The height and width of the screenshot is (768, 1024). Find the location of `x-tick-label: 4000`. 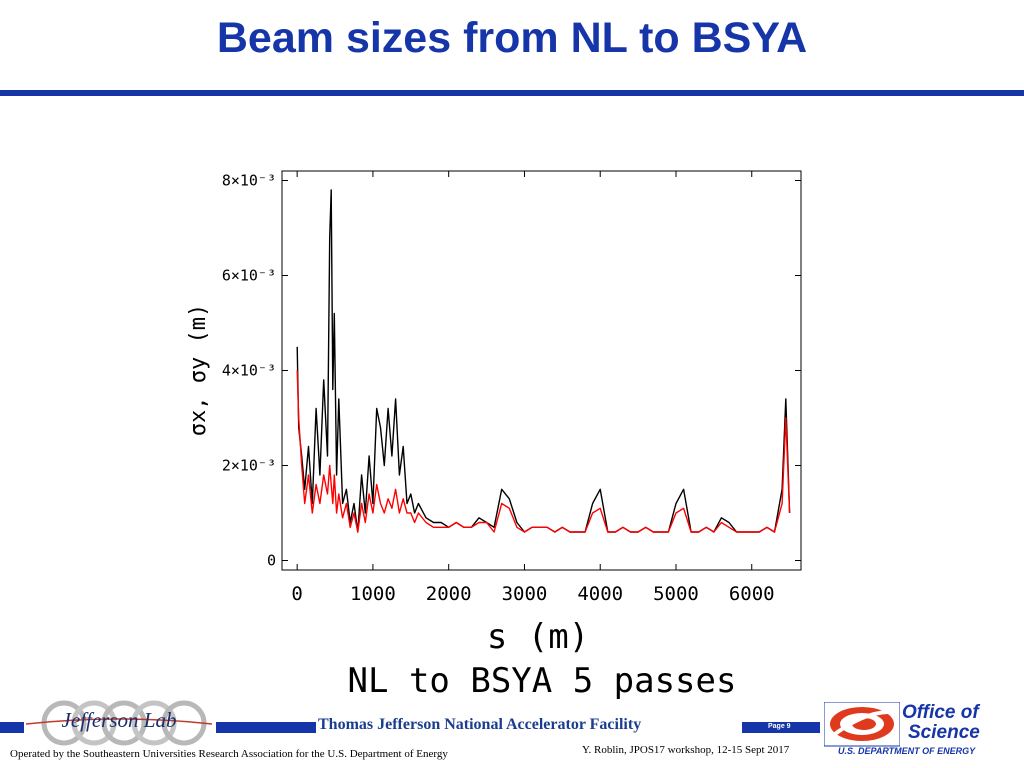

x-tick-label: 4000 is located at coordinates (600, 594).